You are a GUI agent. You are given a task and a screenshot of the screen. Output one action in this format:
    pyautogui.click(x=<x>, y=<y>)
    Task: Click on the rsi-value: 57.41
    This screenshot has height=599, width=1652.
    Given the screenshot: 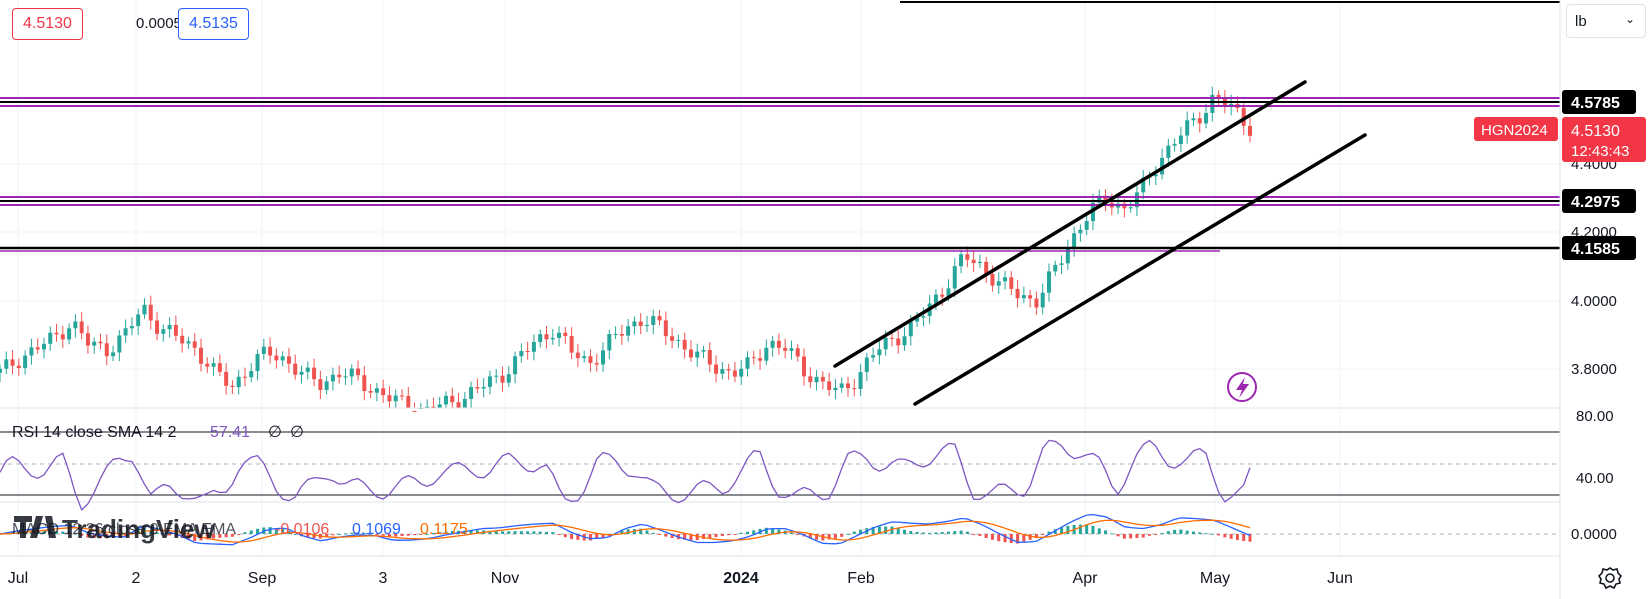 What is the action you would take?
    pyautogui.click(x=230, y=432)
    